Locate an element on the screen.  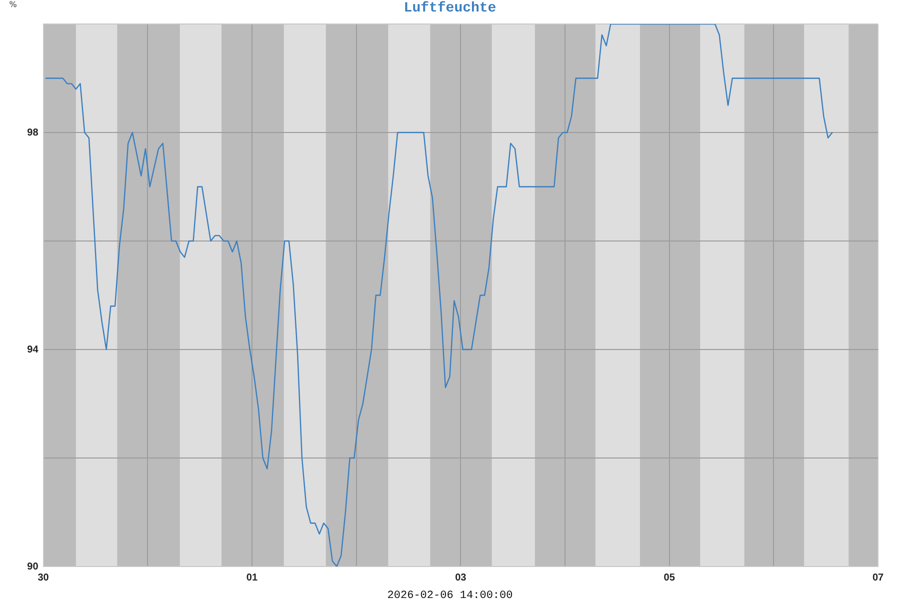
x-tick-label: 03 is located at coordinates (461, 578).